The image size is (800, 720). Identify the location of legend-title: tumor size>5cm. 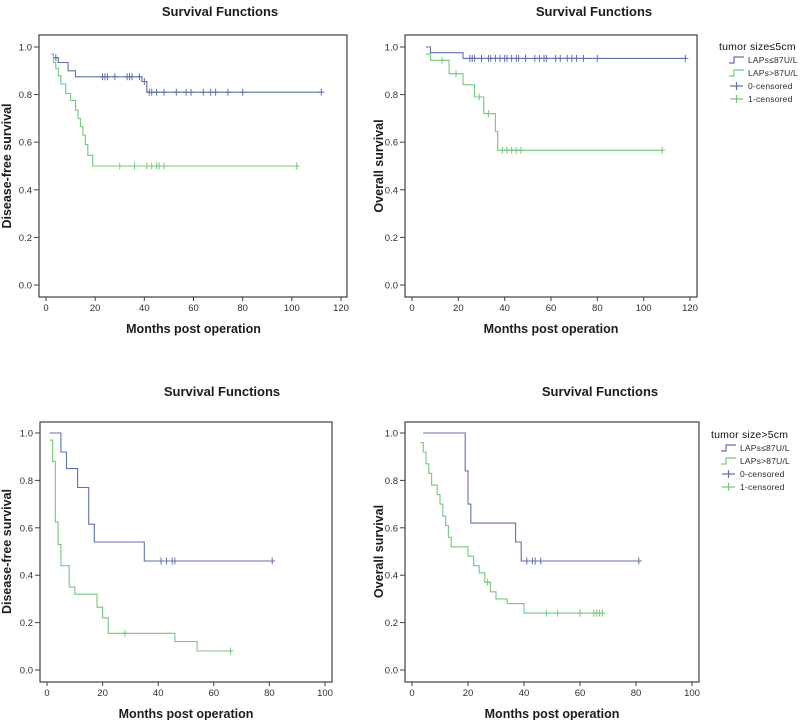
(750, 435).